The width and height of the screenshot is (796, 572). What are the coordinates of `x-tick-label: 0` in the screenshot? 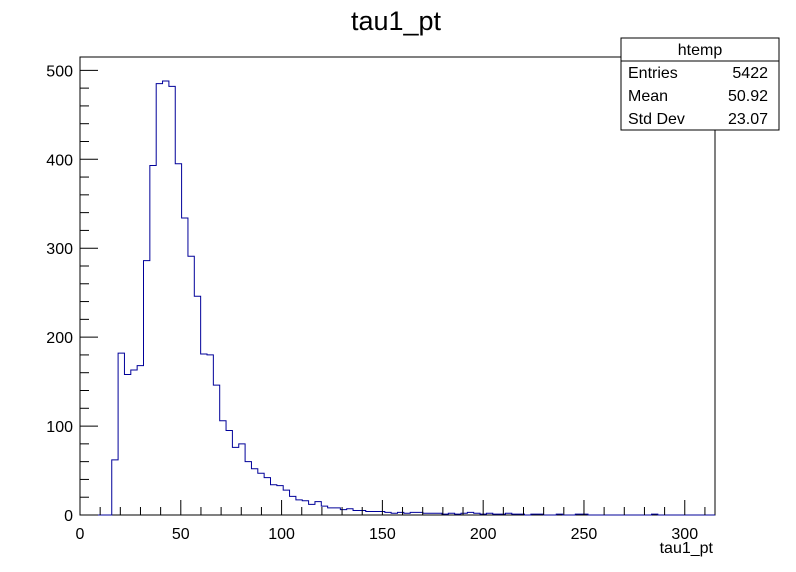 It's located at (80, 534).